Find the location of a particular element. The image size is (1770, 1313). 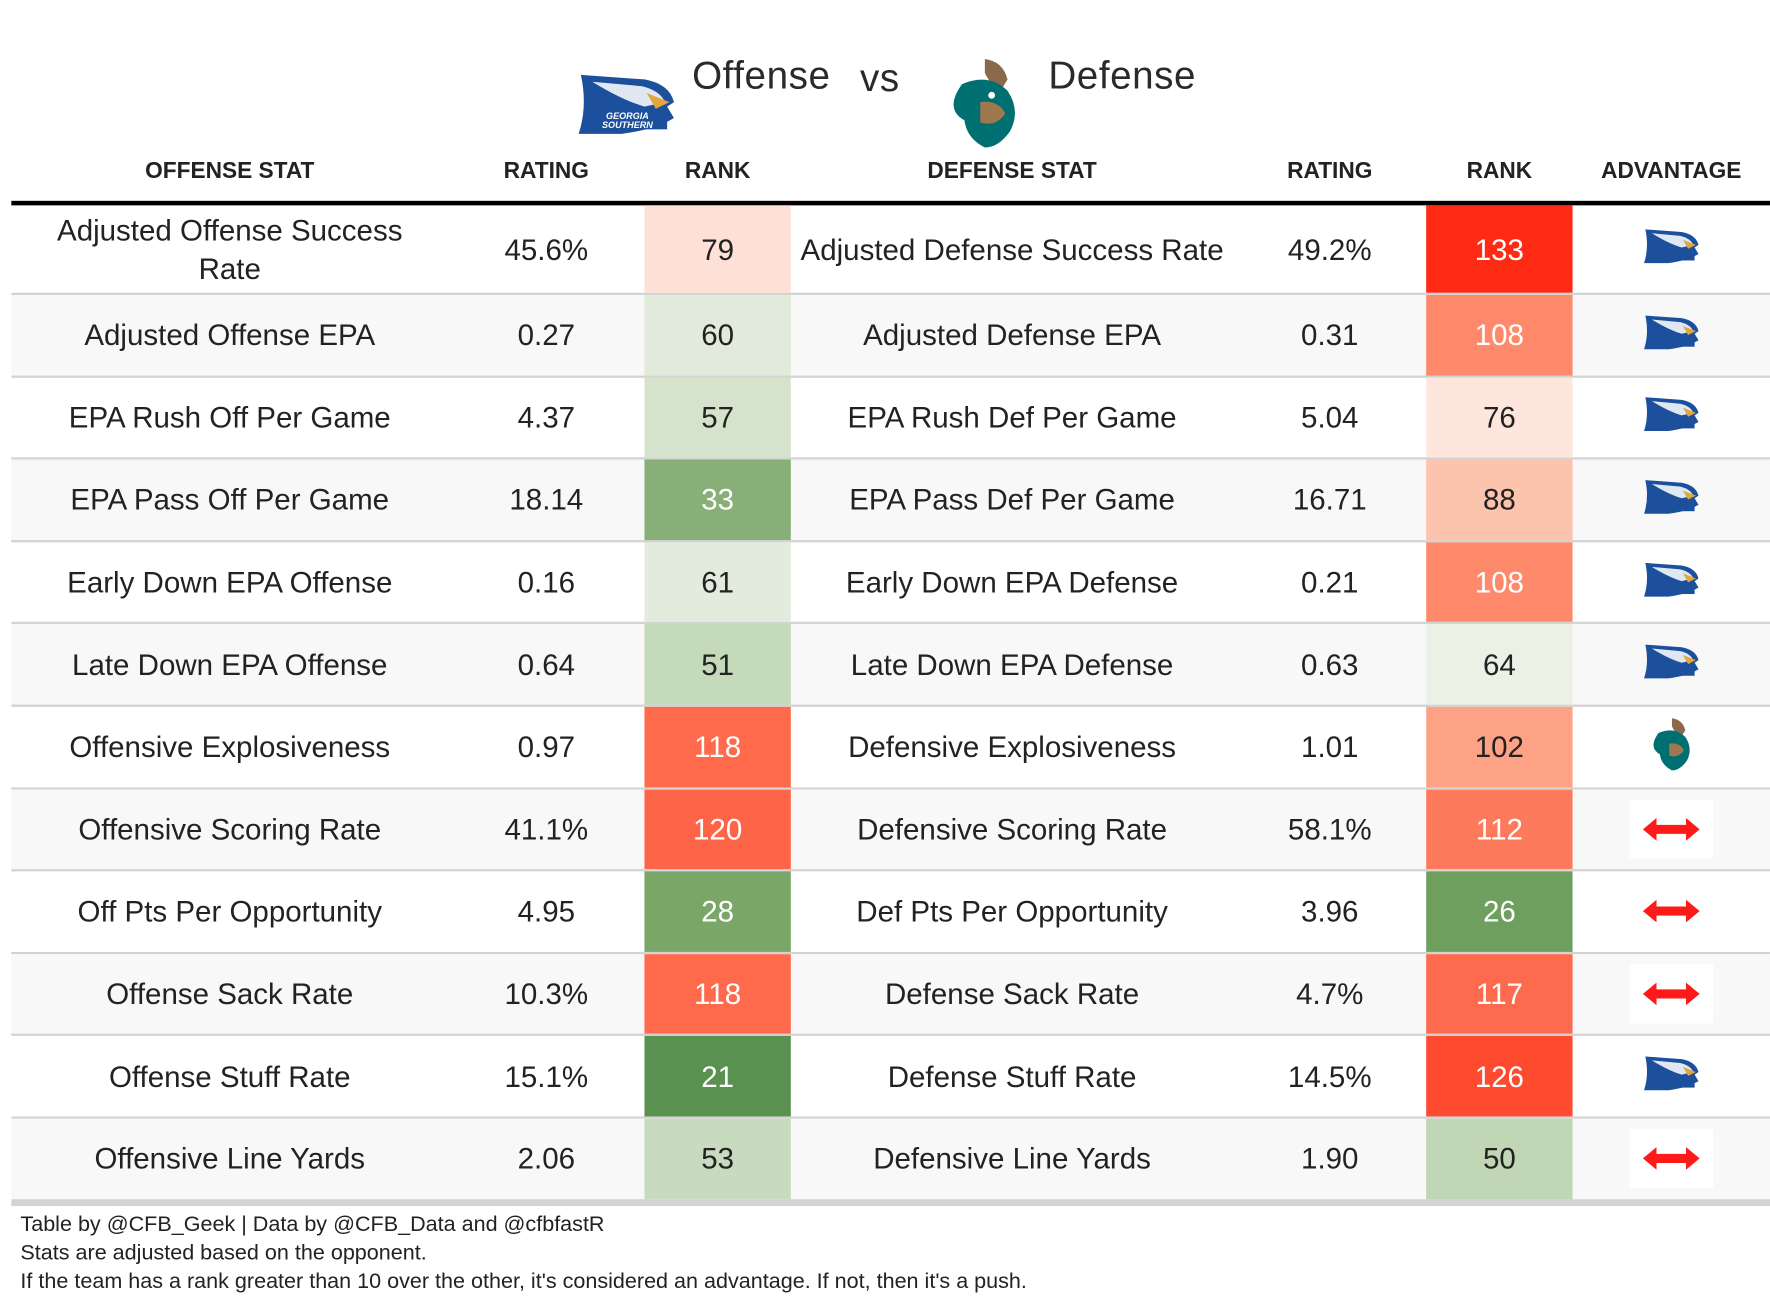

header-offense-rank: RANK is located at coordinates (717, 171).